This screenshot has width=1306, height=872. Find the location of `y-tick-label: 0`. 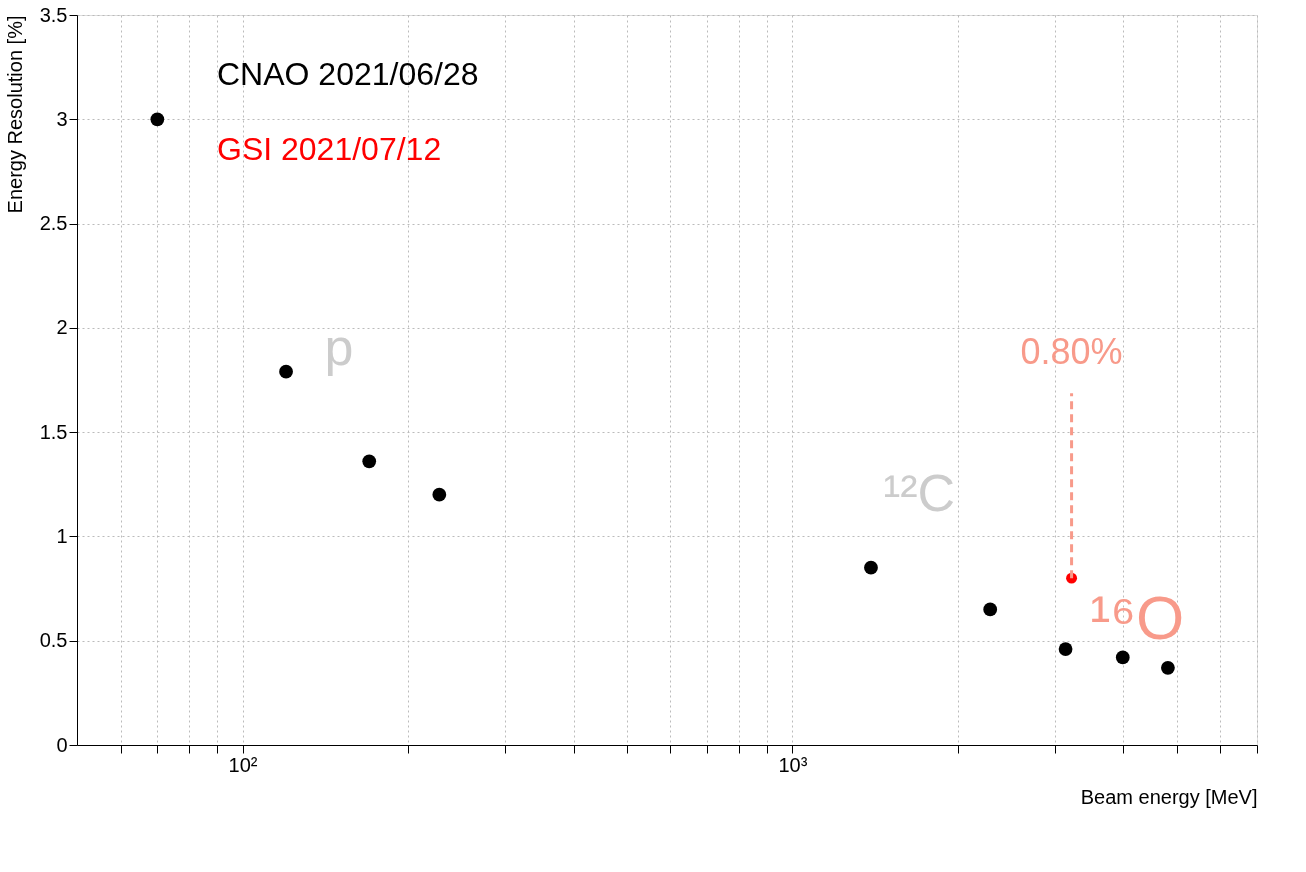

y-tick-label: 0 is located at coordinates (62, 744).